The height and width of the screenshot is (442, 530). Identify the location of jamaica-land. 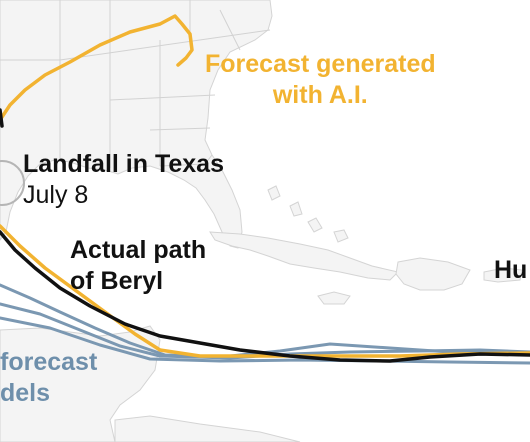
(334, 298).